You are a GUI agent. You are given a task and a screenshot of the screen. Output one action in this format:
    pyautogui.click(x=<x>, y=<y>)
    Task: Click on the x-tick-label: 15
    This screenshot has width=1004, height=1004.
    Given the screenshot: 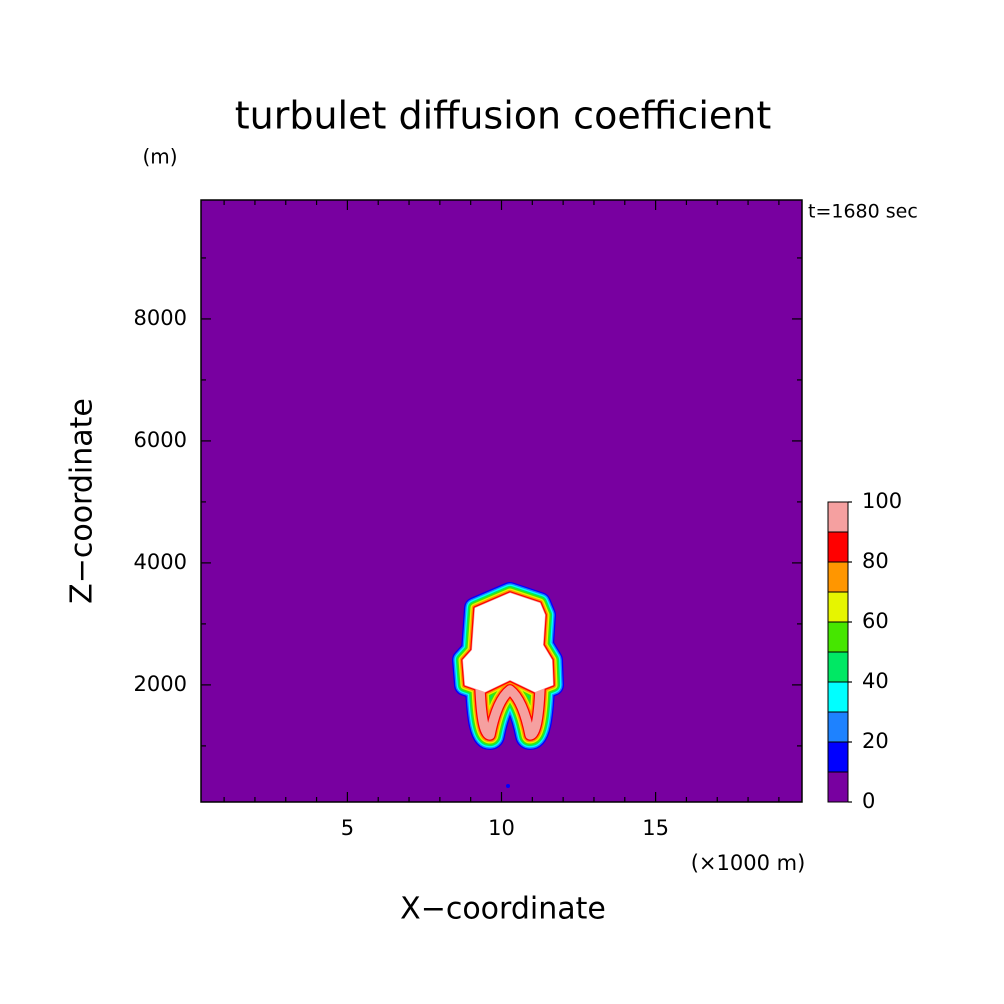 What is the action you would take?
    pyautogui.click(x=655, y=828)
    